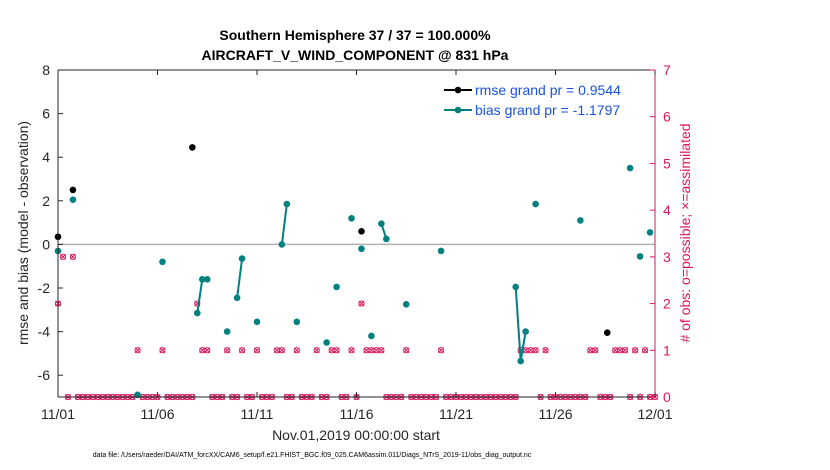 This screenshot has width=830, height=470. I want to click on y-left-tick-label: -6, so click(44, 375).